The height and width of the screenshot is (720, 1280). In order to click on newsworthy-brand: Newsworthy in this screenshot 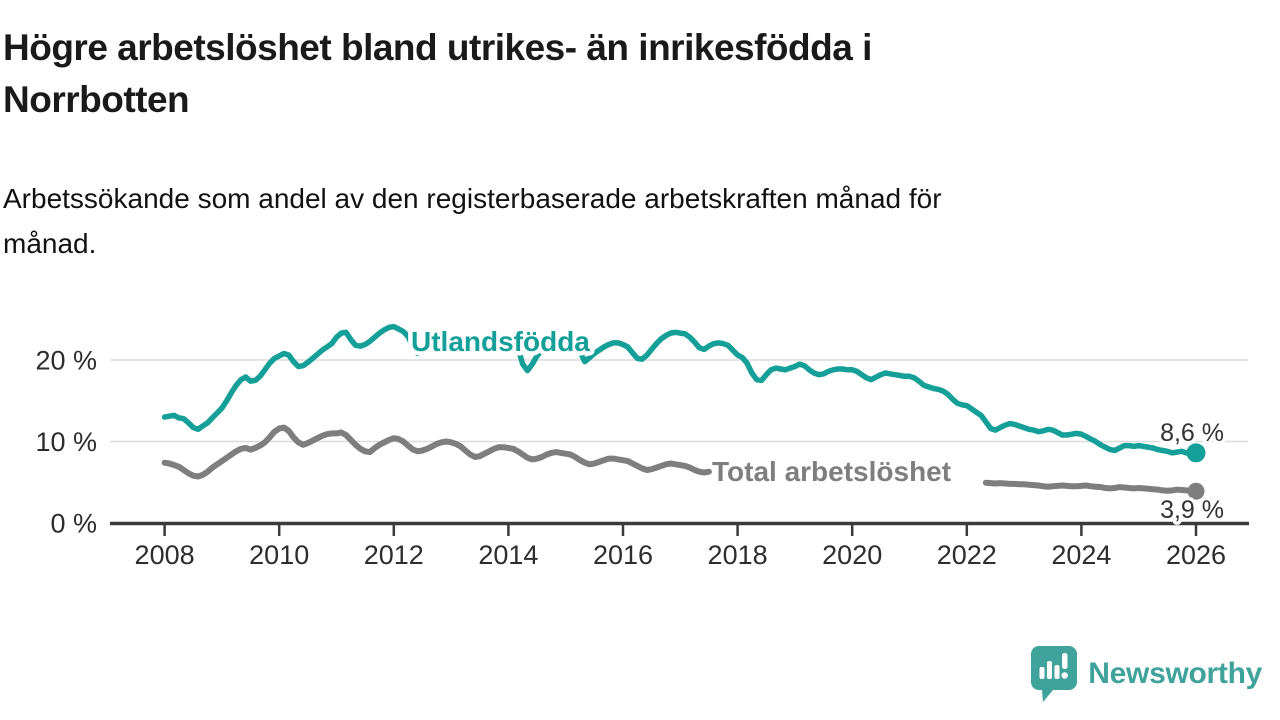, I will do `click(1145, 674)`.